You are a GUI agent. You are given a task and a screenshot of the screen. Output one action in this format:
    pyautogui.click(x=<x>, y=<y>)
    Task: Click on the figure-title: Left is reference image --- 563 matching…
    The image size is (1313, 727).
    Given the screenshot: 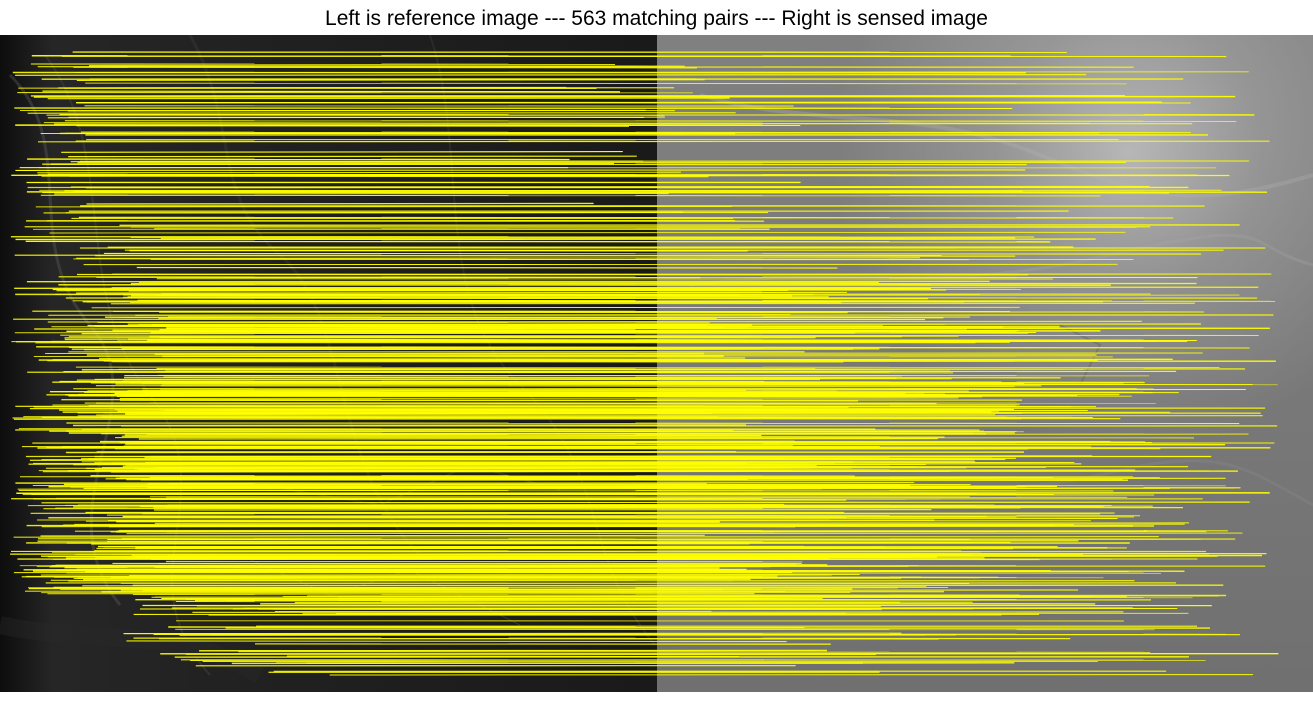 What is the action you would take?
    pyautogui.click(x=656, y=18)
    